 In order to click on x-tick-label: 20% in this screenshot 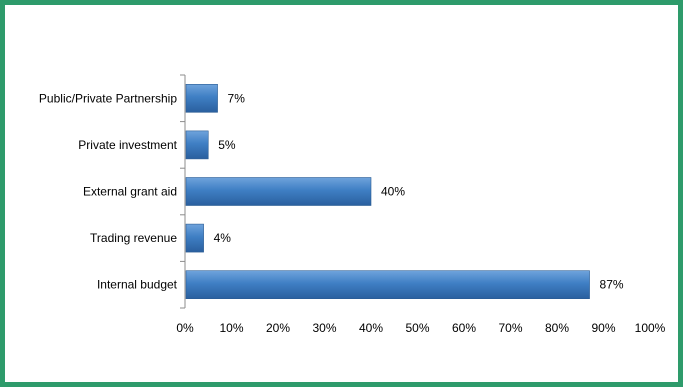, I will do `click(278, 328)`.